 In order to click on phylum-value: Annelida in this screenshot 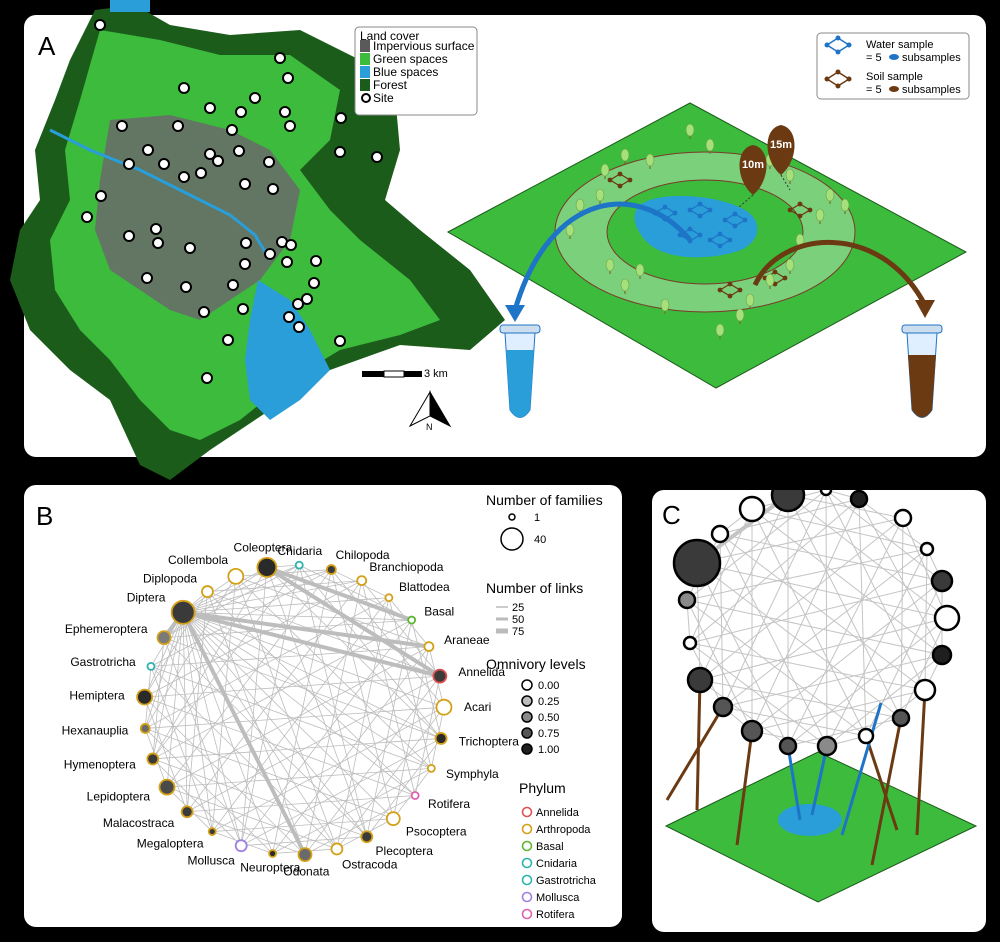, I will do `click(558, 813)`.